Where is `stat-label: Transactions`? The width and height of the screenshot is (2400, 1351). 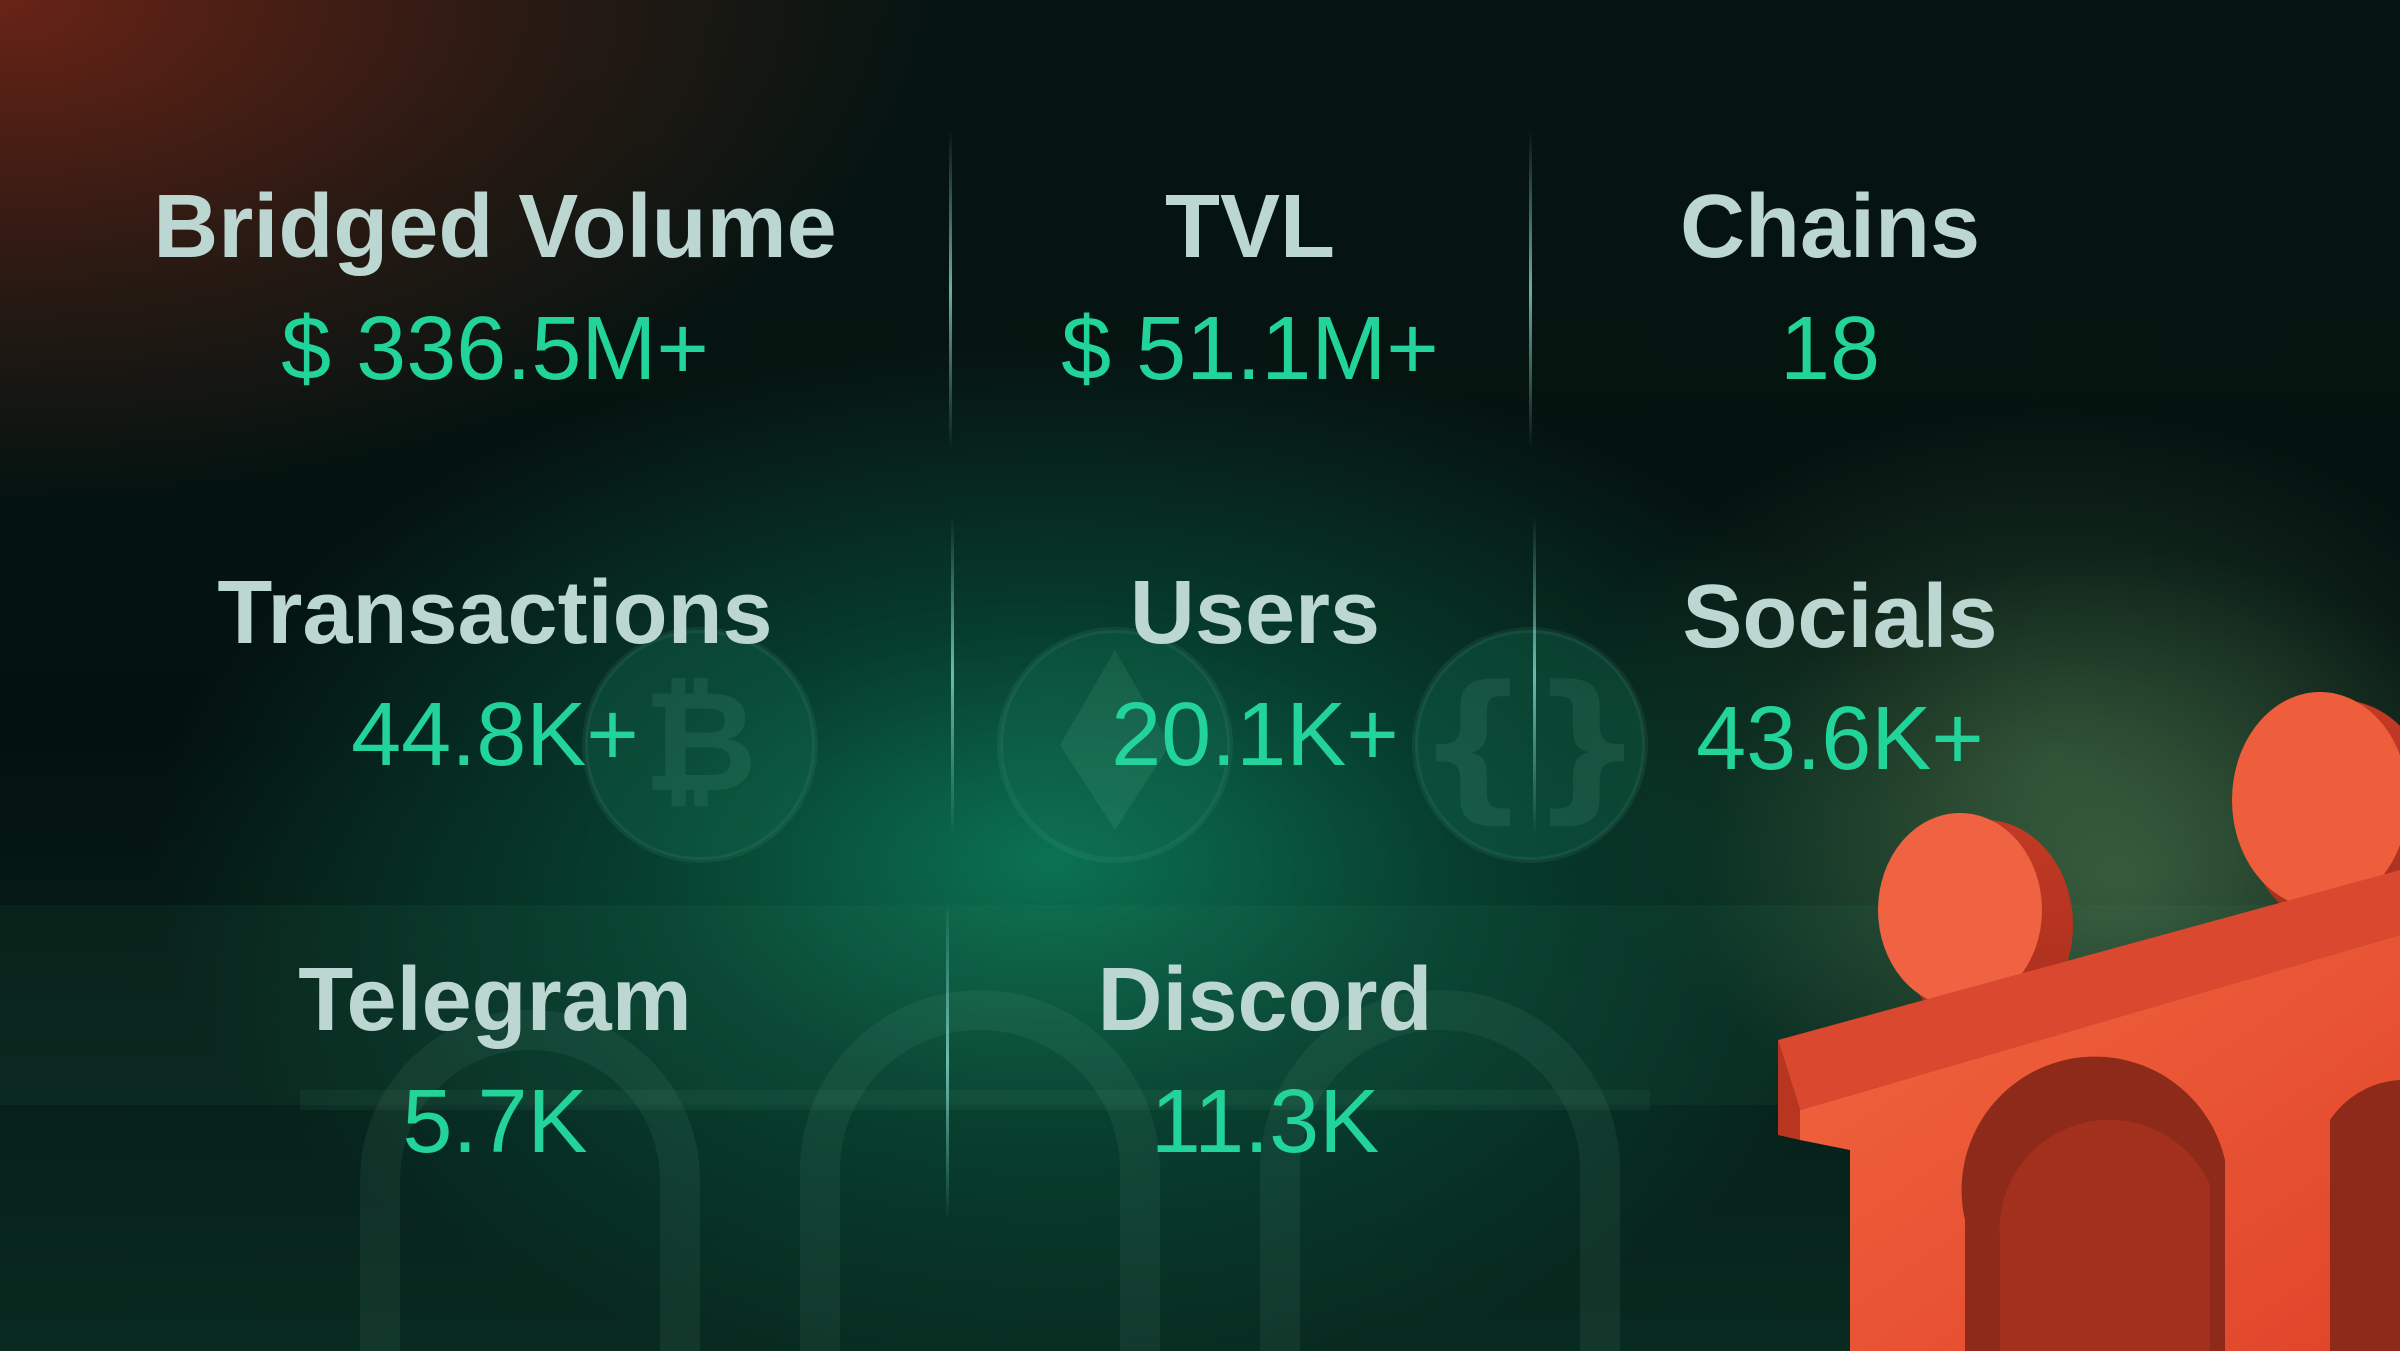
stat-label: Transactions is located at coordinates (495, 613).